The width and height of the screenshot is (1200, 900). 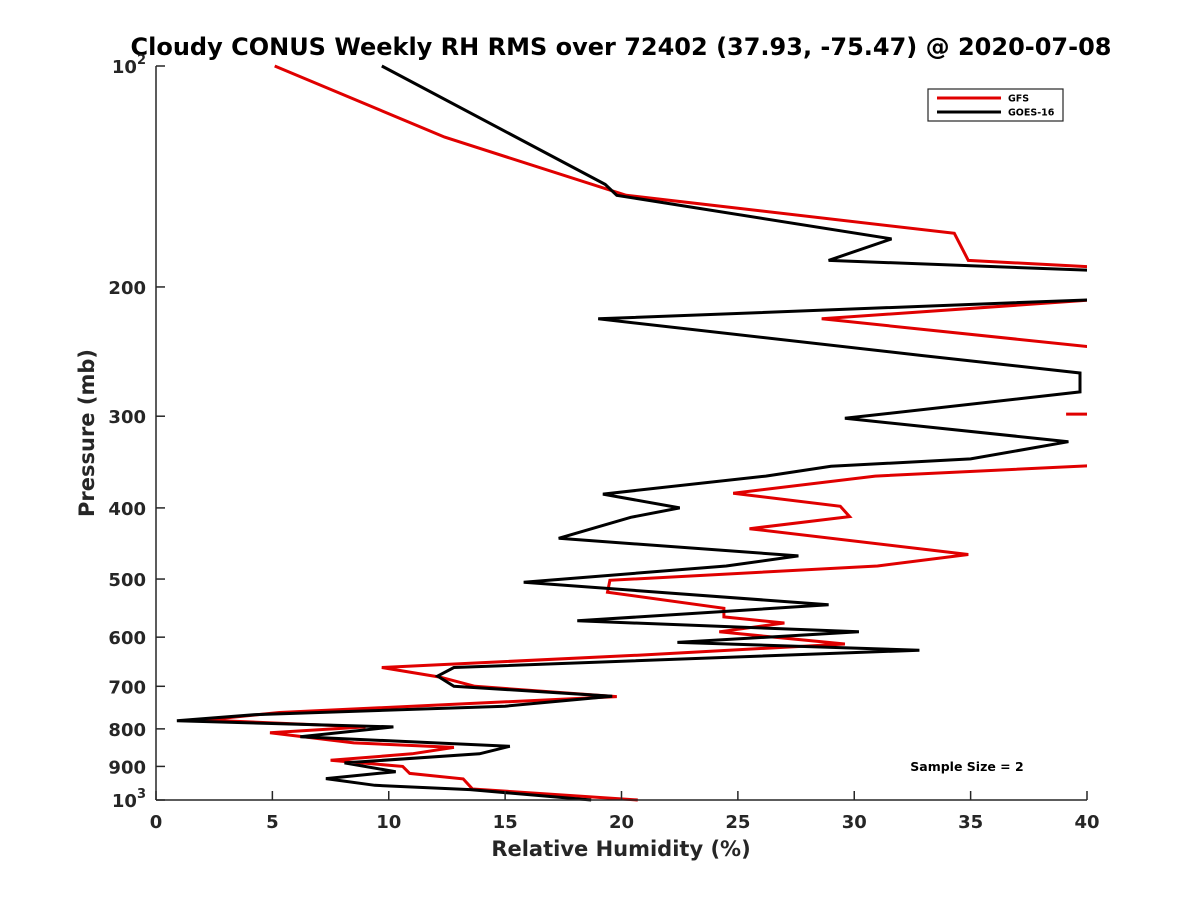 I want to click on x-tick-label: 20, so click(x=621, y=822).